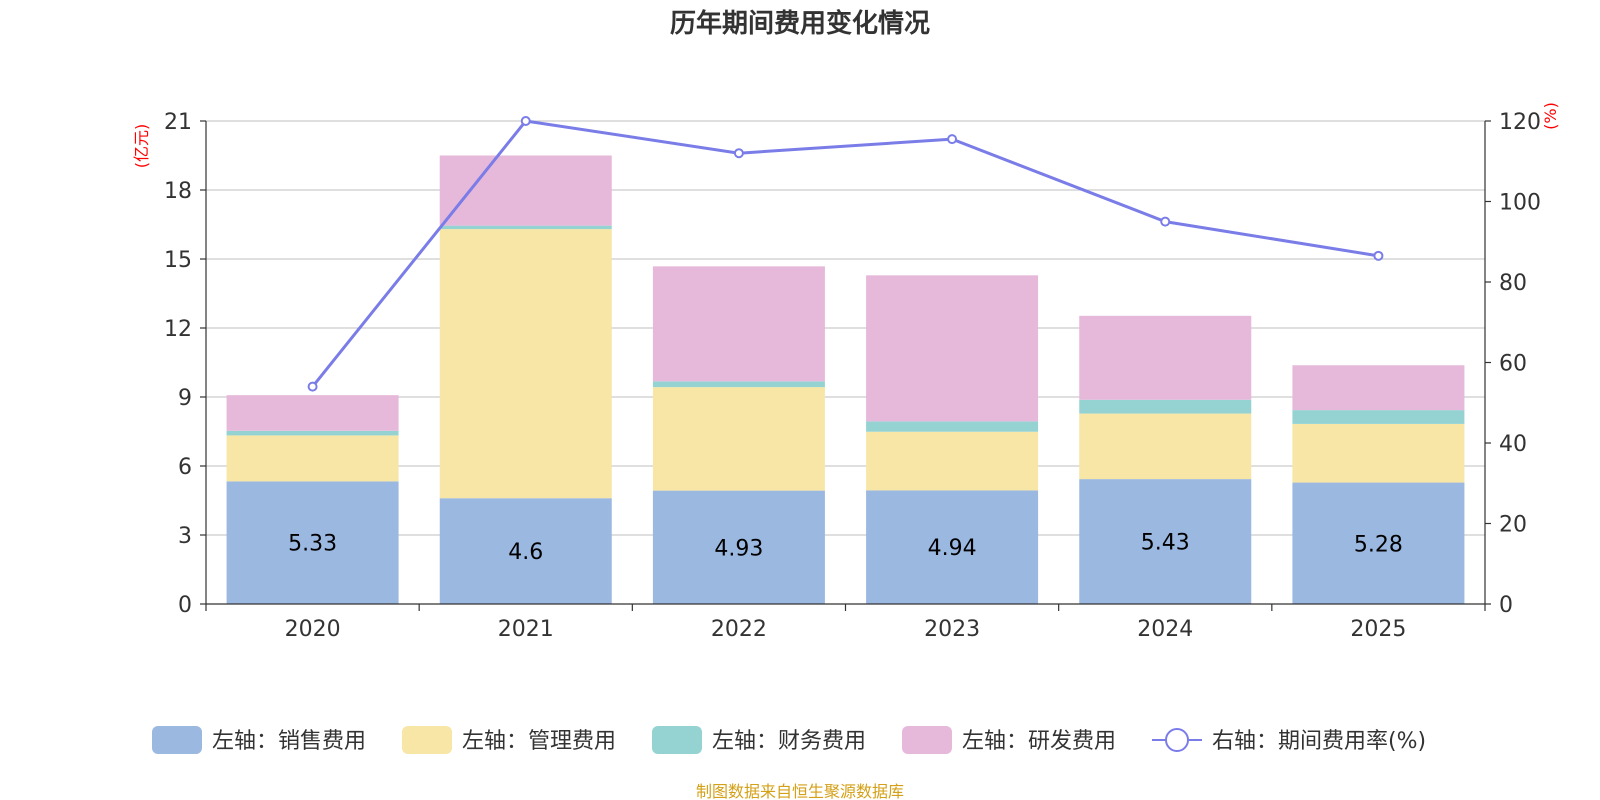  Describe the element at coordinates (178, 191) in the screenshot. I see `left-tick-label: 18` at that location.